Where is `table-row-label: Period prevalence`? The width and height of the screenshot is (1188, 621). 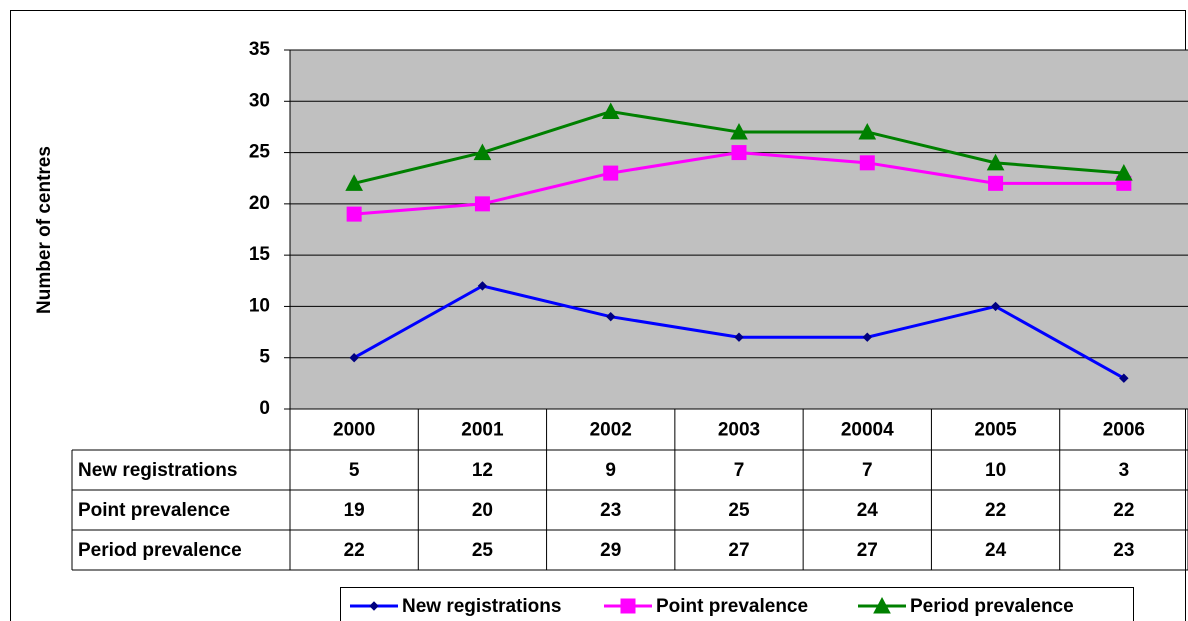 table-row-label: Period prevalence is located at coordinates (160, 550).